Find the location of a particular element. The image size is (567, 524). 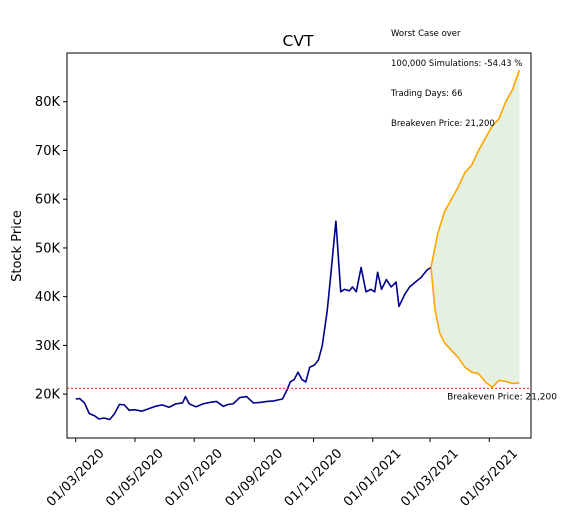

y-tick-label: 80K is located at coordinates (48, 102).